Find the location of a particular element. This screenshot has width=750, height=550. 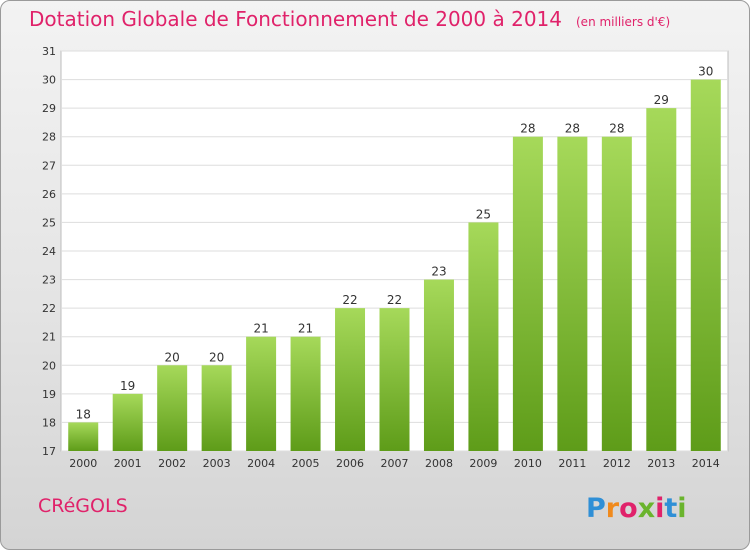

y-tick-label: 17 is located at coordinates (49, 451).